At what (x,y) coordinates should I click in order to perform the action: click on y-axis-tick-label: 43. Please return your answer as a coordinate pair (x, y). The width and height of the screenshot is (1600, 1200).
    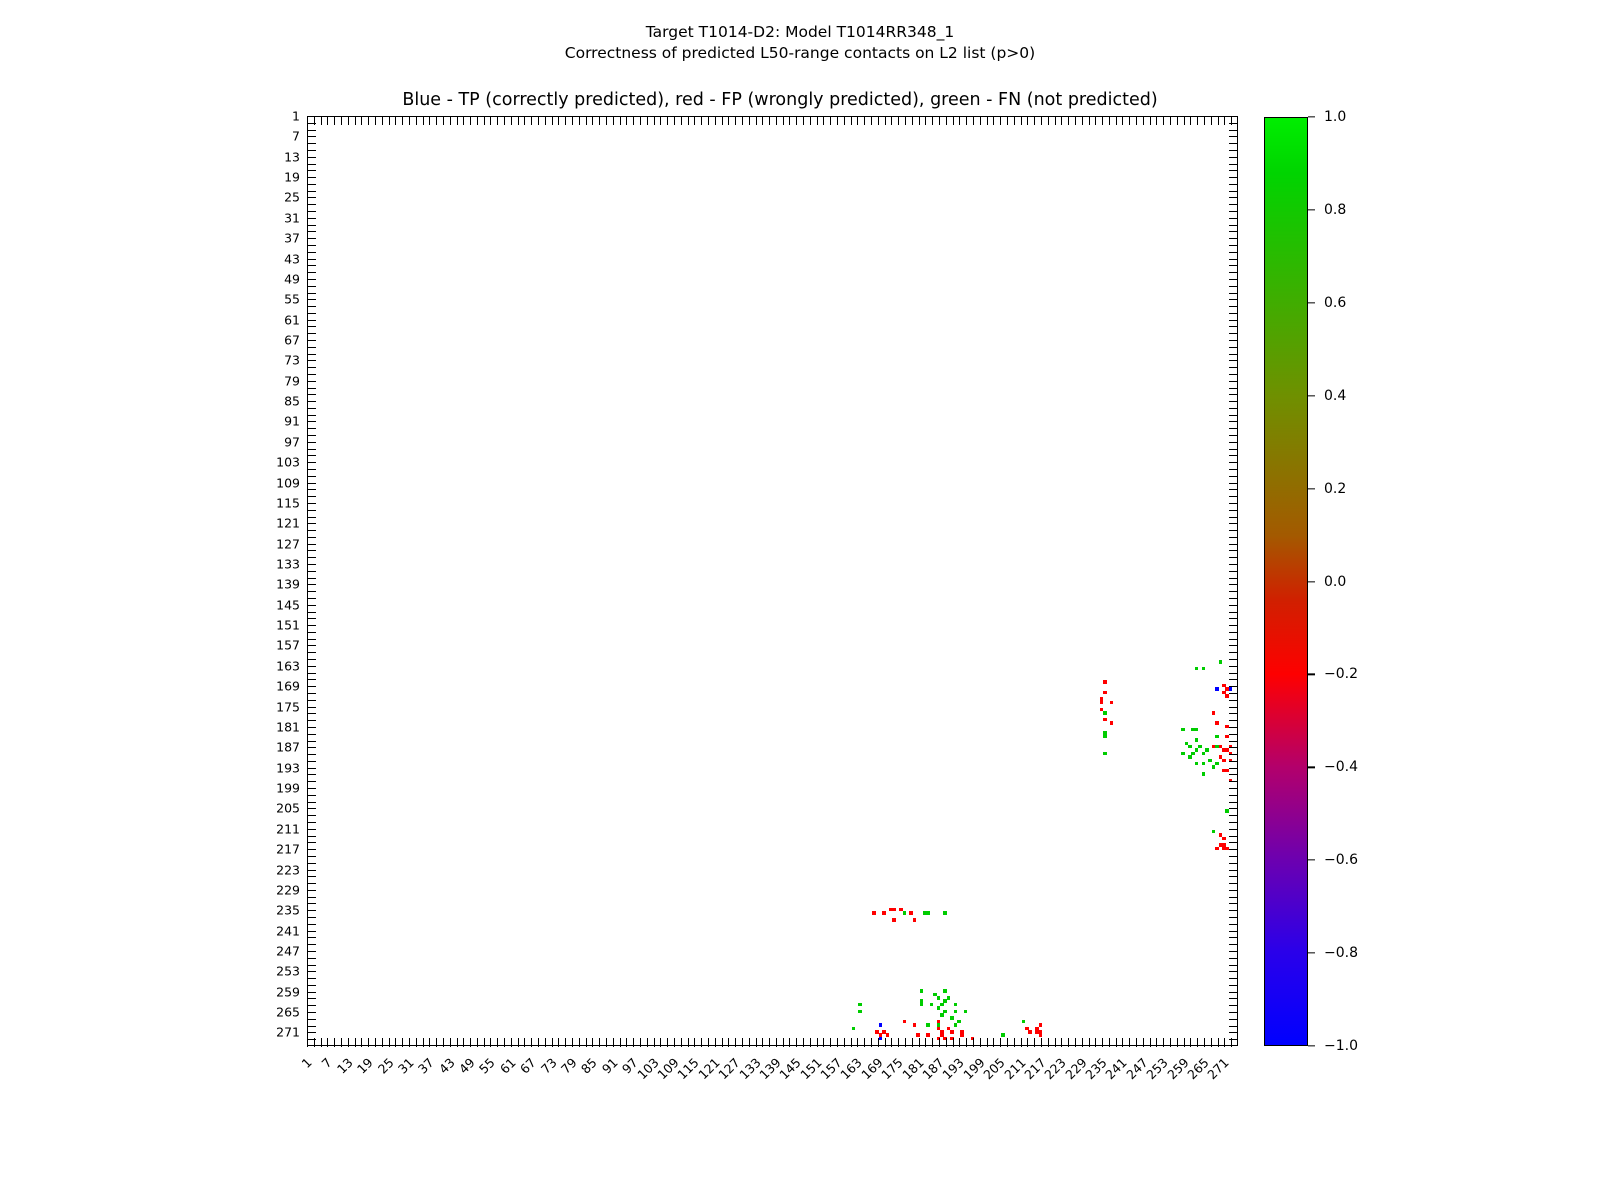
    Looking at the image, I should click on (292, 259).